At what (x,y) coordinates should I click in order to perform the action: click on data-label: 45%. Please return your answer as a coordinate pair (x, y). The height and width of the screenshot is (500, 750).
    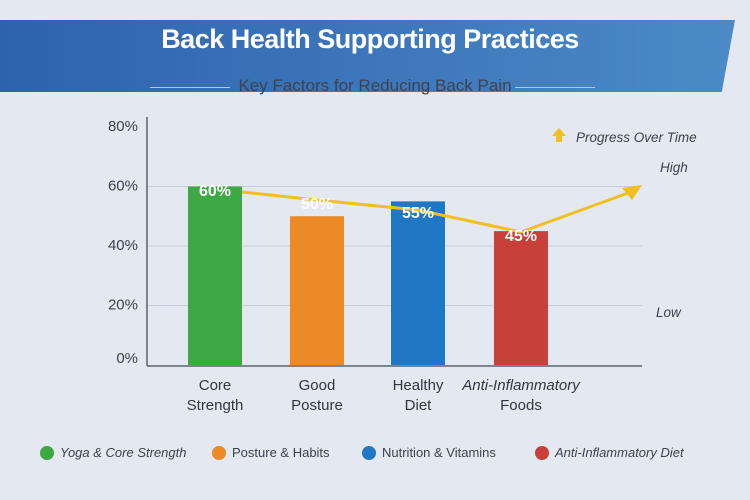
    Looking at the image, I should click on (521, 236).